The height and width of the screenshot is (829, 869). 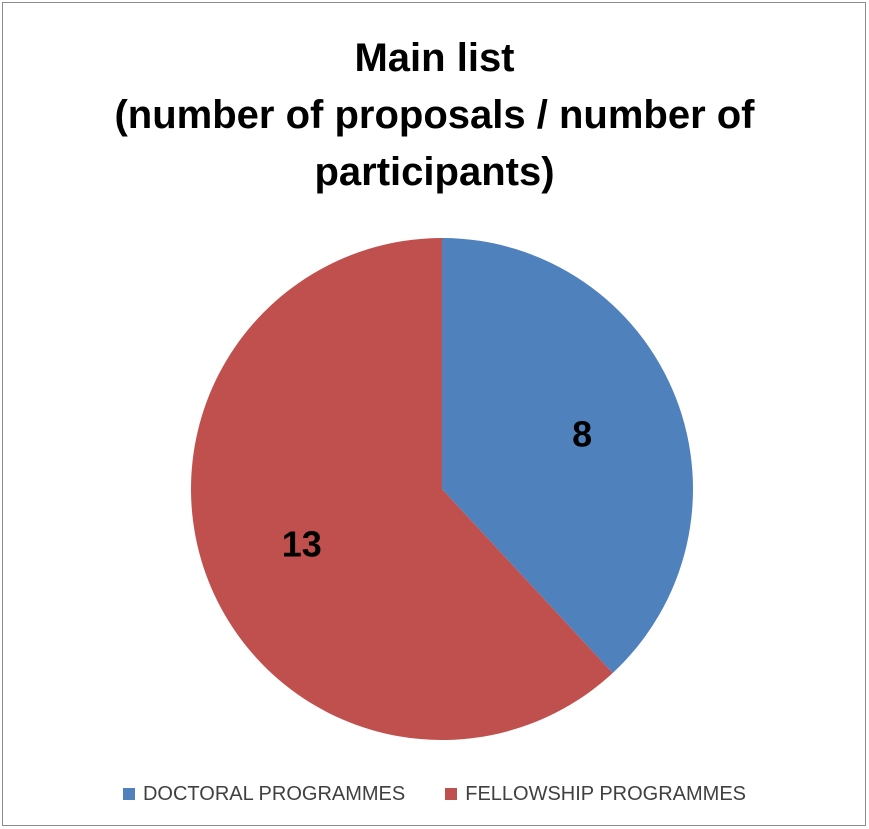 I want to click on legend-item-doctoral: DOCTORAL PROGRAMMES, so click(x=264, y=794).